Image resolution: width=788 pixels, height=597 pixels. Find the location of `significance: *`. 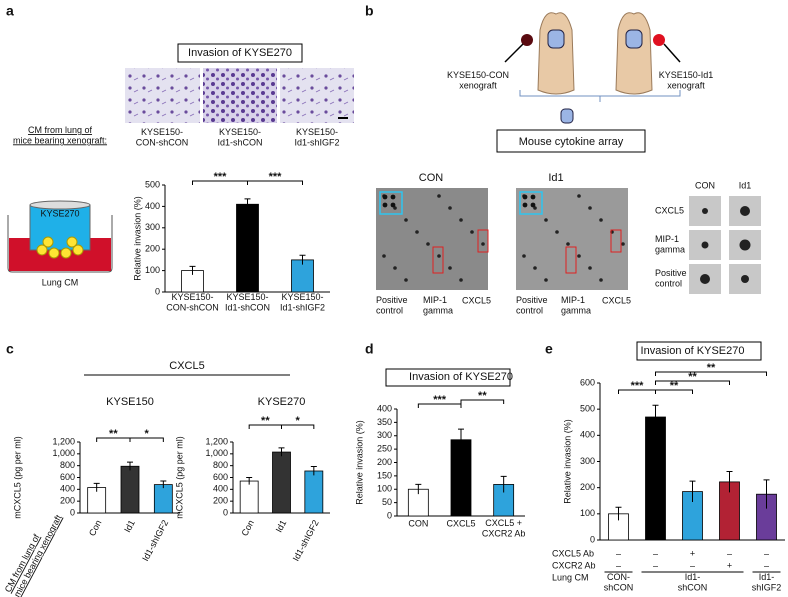

significance: * is located at coordinates (147, 434).